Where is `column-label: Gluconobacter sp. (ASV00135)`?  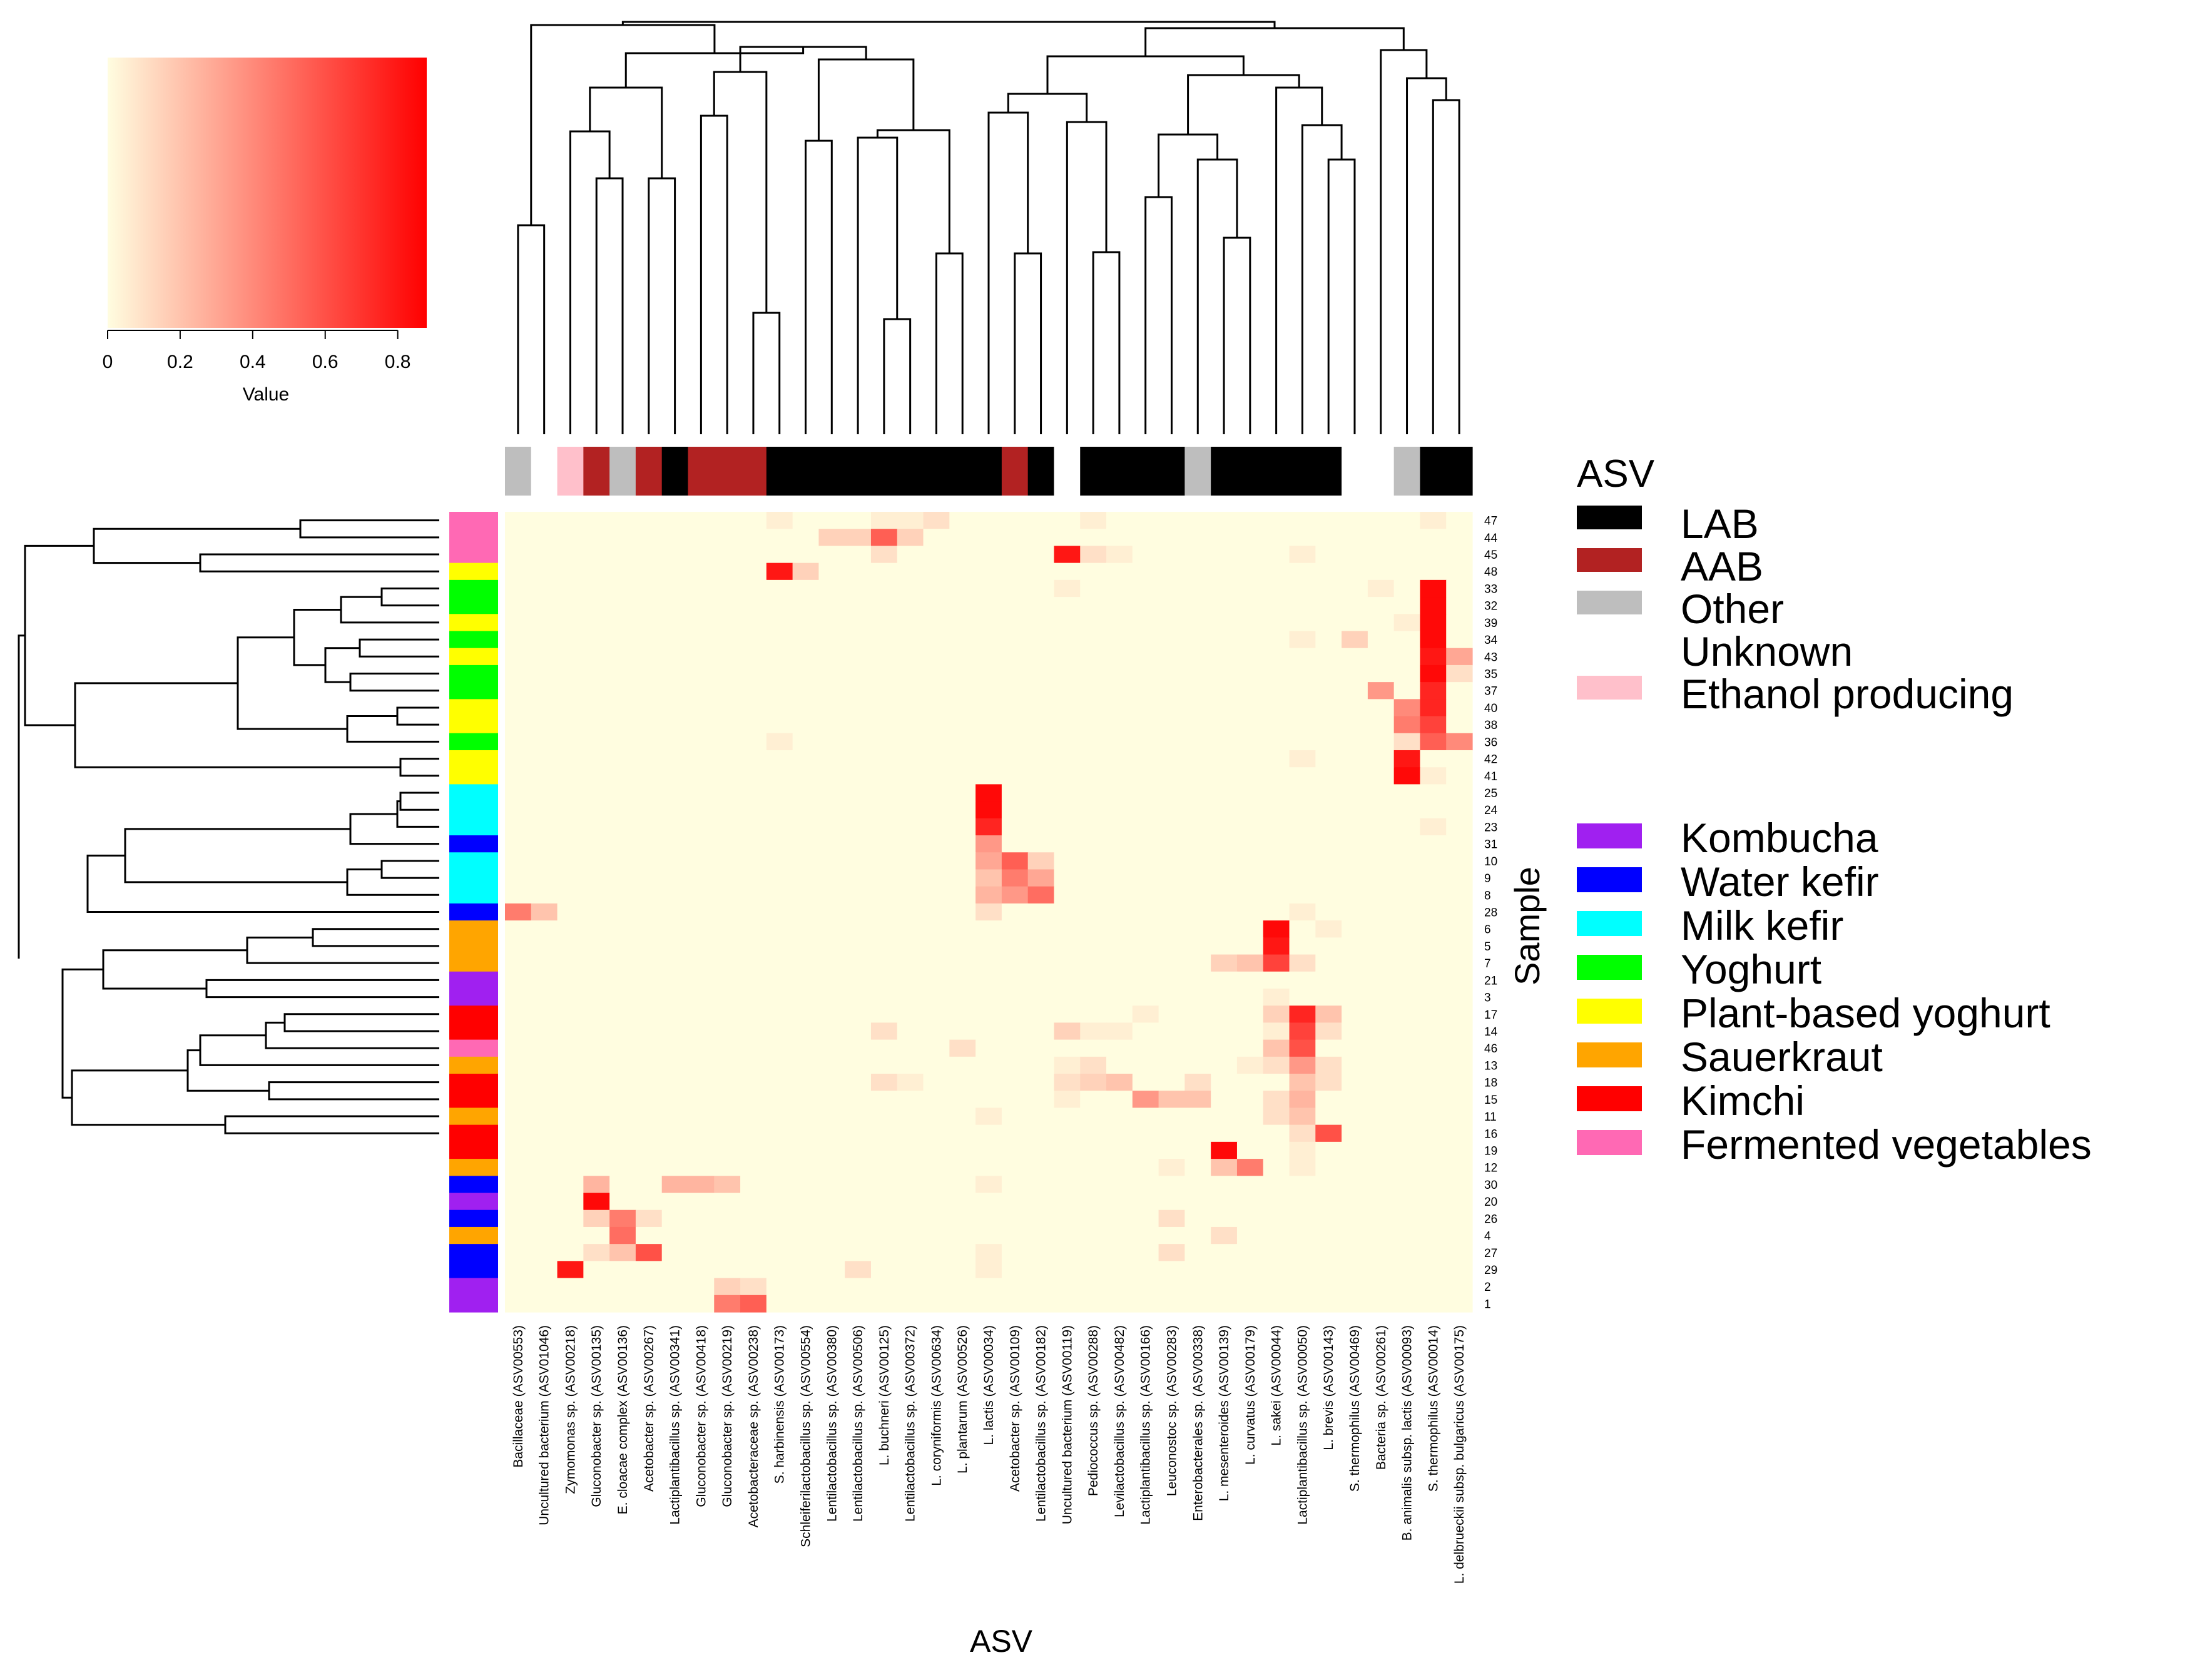
column-label: Gluconobacter sp. (ASV00135) is located at coordinates (596, 1416).